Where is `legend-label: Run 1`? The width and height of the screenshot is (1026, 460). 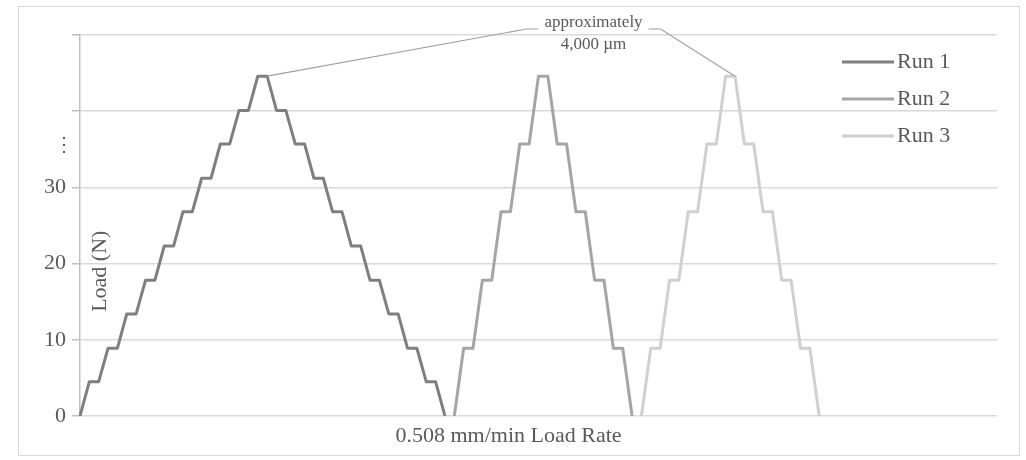
legend-label: Run 1 is located at coordinates (924, 60).